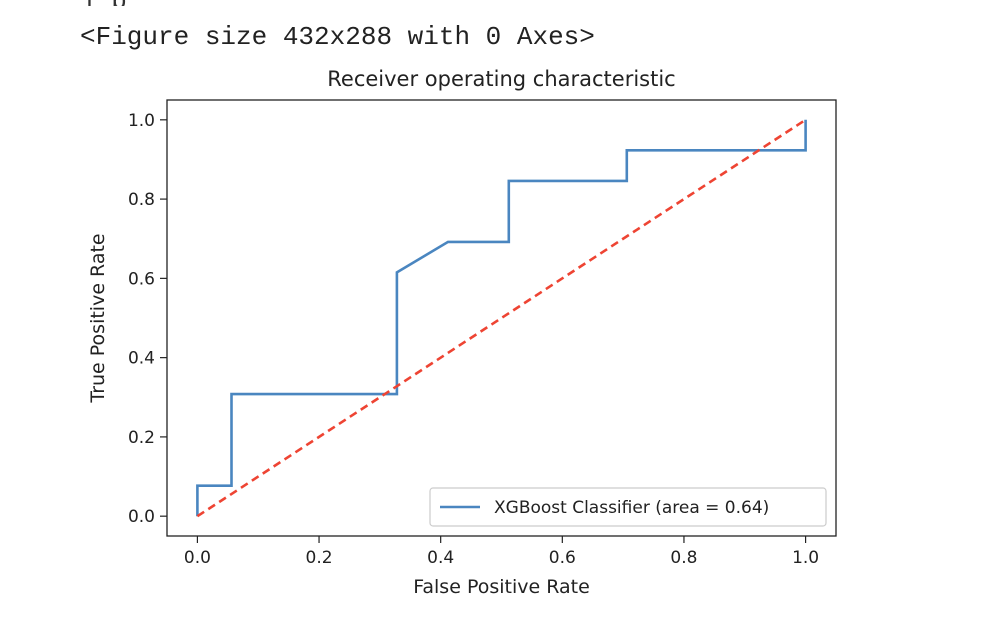 The width and height of the screenshot is (1006, 638). I want to click on cutoff-previous-line: j p, so click(503, 3).